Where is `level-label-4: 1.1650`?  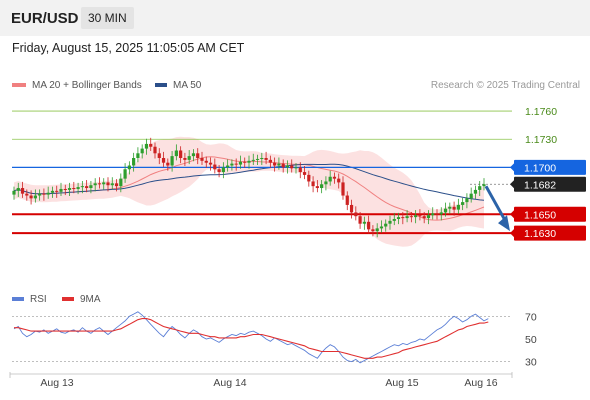 level-label-4: 1.1650 is located at coordinates (540, 215).